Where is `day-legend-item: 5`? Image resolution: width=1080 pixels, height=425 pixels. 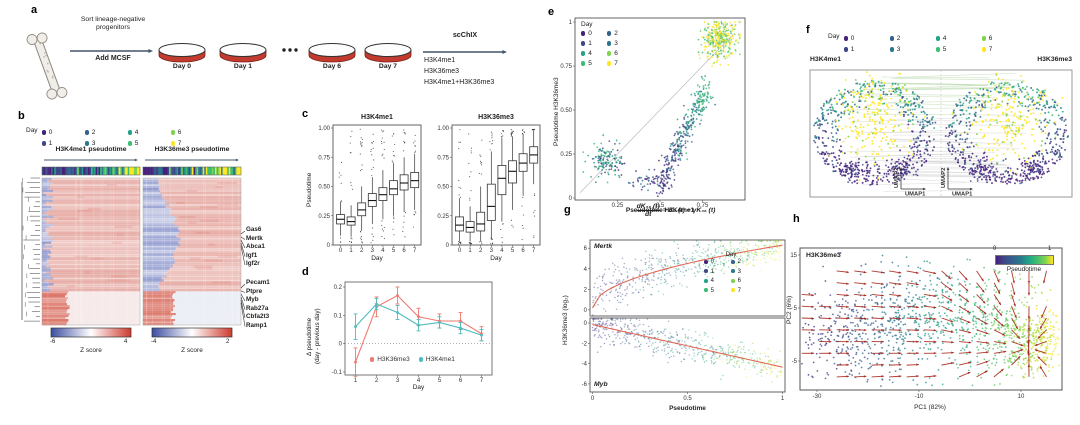
day-legend-item: 5 is located at coordinates (149, 143).